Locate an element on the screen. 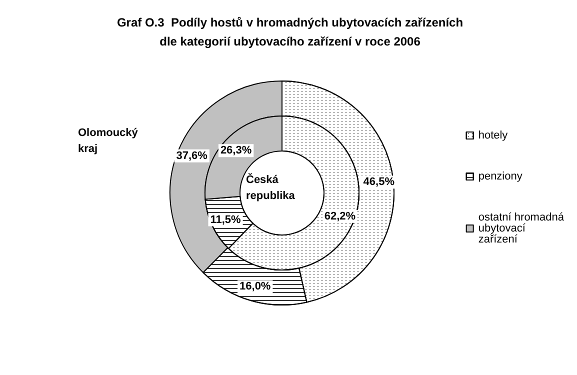 This screenshot has height=375, width=577. legend-label: hotely is located at coordinates (493, 136).